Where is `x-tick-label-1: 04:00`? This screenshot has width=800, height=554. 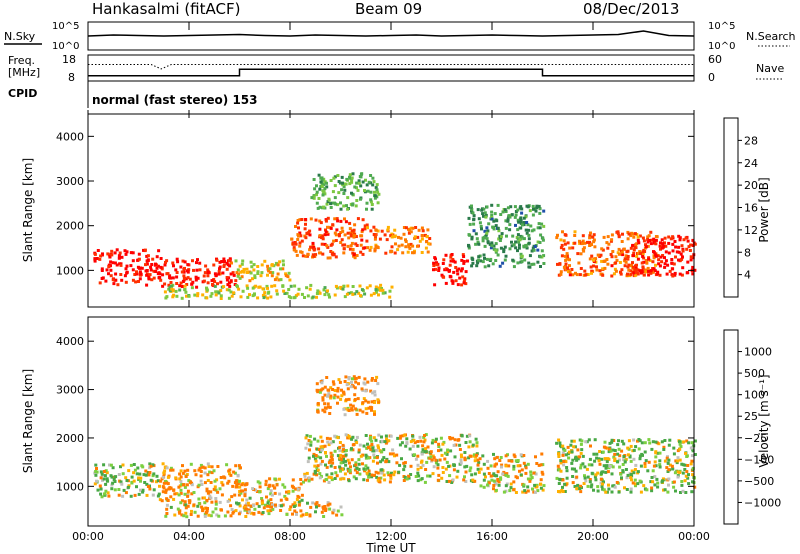
x-tick-label-1: 04:00 is located at coordinates (189, 536).